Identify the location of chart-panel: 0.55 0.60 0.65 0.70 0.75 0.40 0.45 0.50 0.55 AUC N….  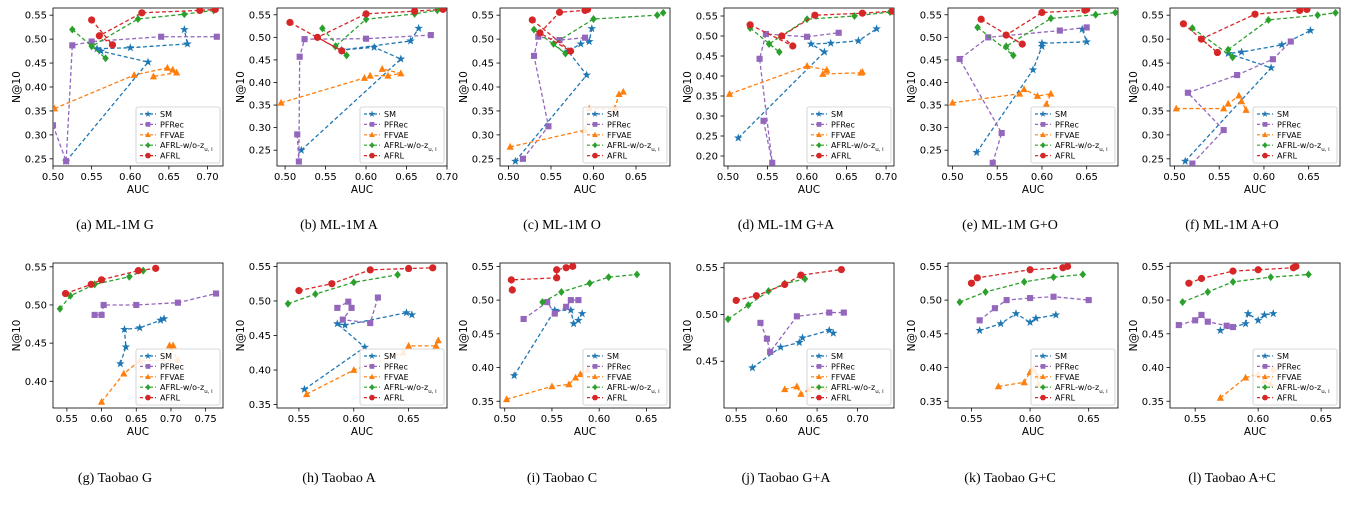
(115, 380).